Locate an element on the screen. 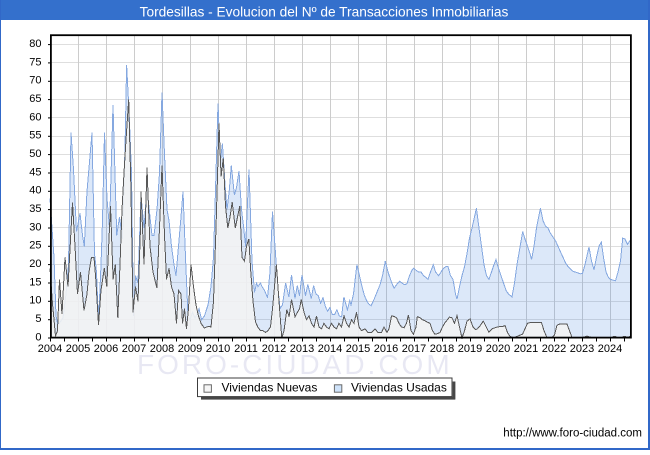  svg-text: 30 is located at coordinates (35, 227).